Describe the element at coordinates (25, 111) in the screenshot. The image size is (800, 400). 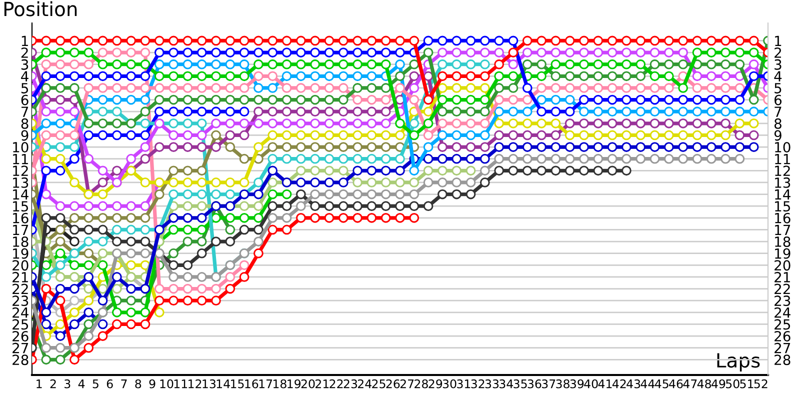
I see `y-tick-label: 7` at that location.